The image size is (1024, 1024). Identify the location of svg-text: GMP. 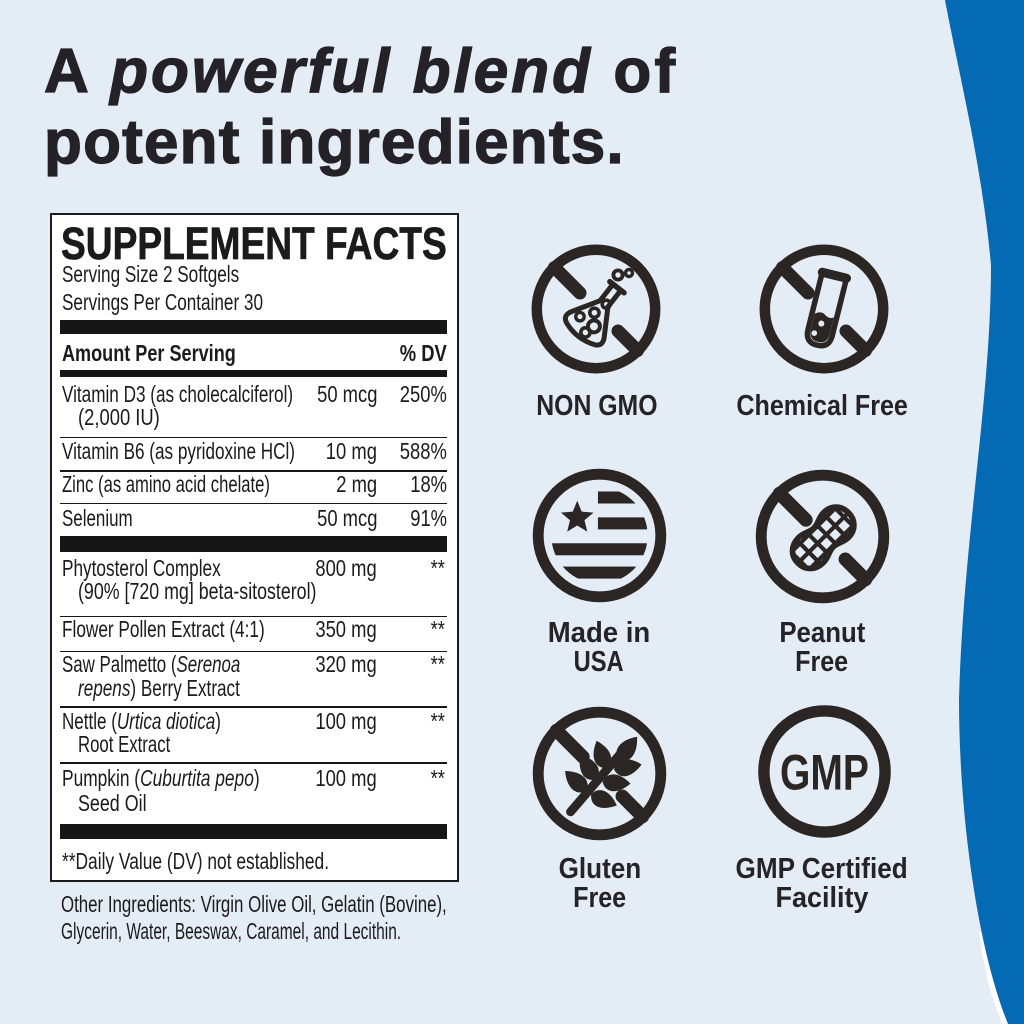
(824, 773).